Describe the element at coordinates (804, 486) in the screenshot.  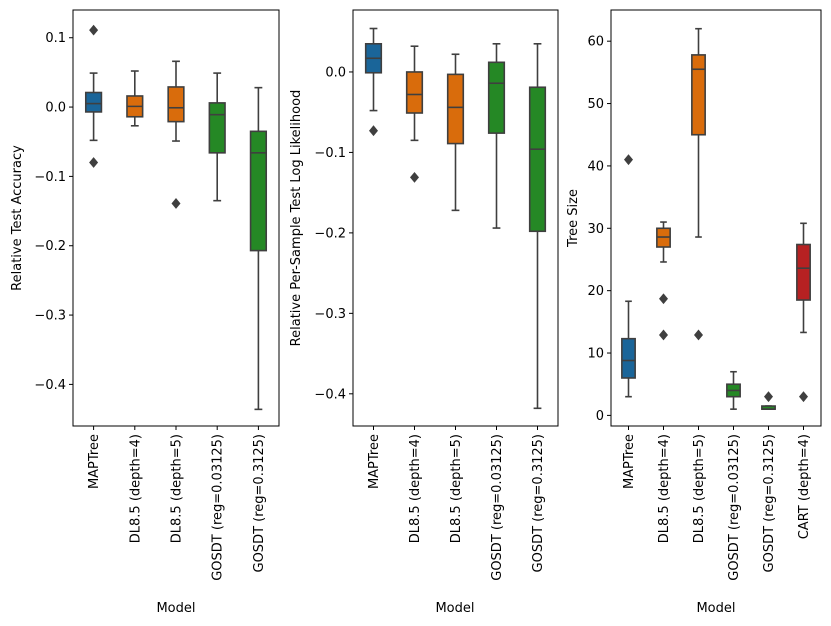
I see `x-tick-label: CART (depth=4)` at that location.